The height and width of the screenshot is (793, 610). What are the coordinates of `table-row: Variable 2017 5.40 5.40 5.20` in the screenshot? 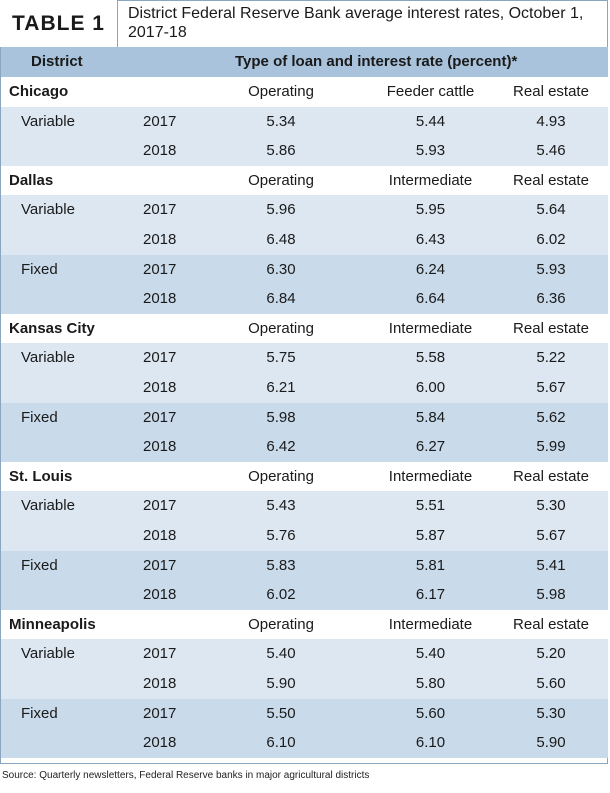 It's located at (304, 654).